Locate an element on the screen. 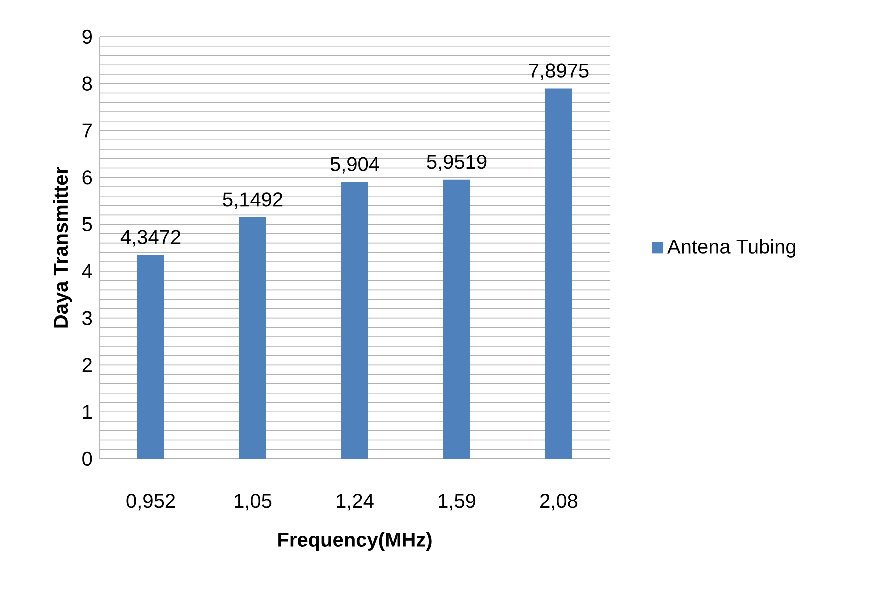  x-tick-label: 0,952 is located at coordinates (151, 502).